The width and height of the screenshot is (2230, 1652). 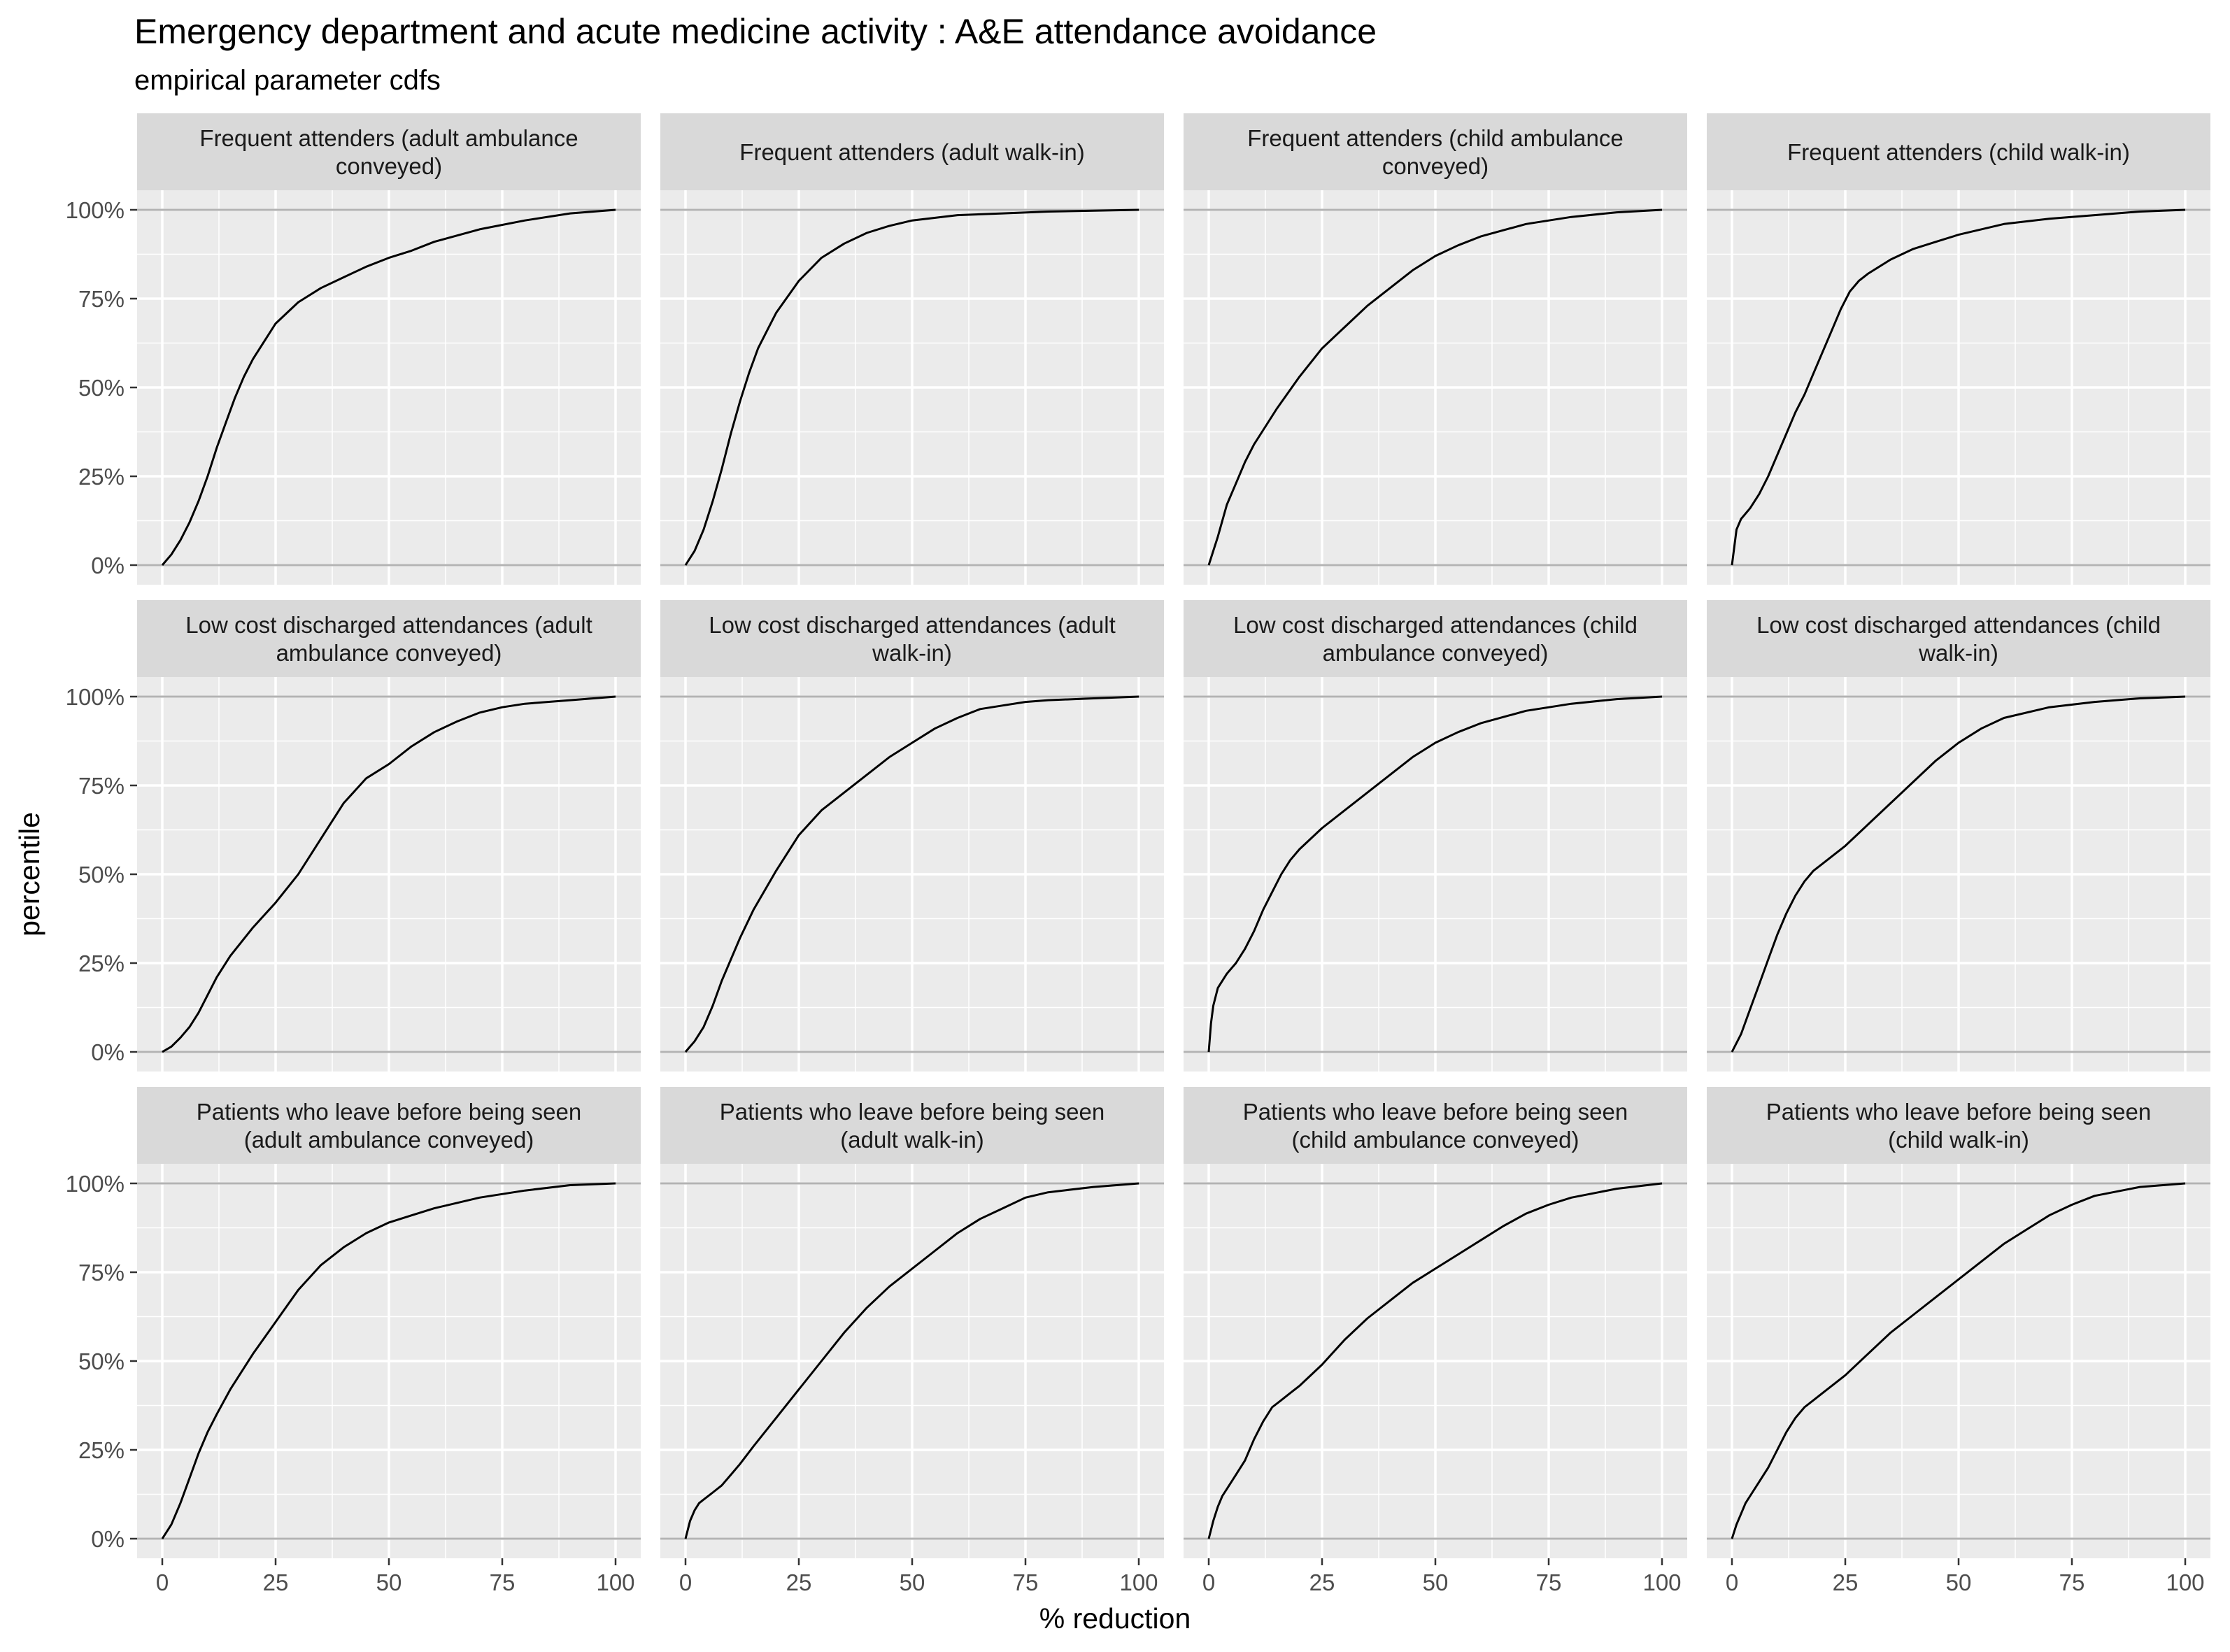 What do you see at coordinates (1115, 1618) in the screenshot?
I see `x-axis-title: % reduction` at bounding box center [1115, 1618].